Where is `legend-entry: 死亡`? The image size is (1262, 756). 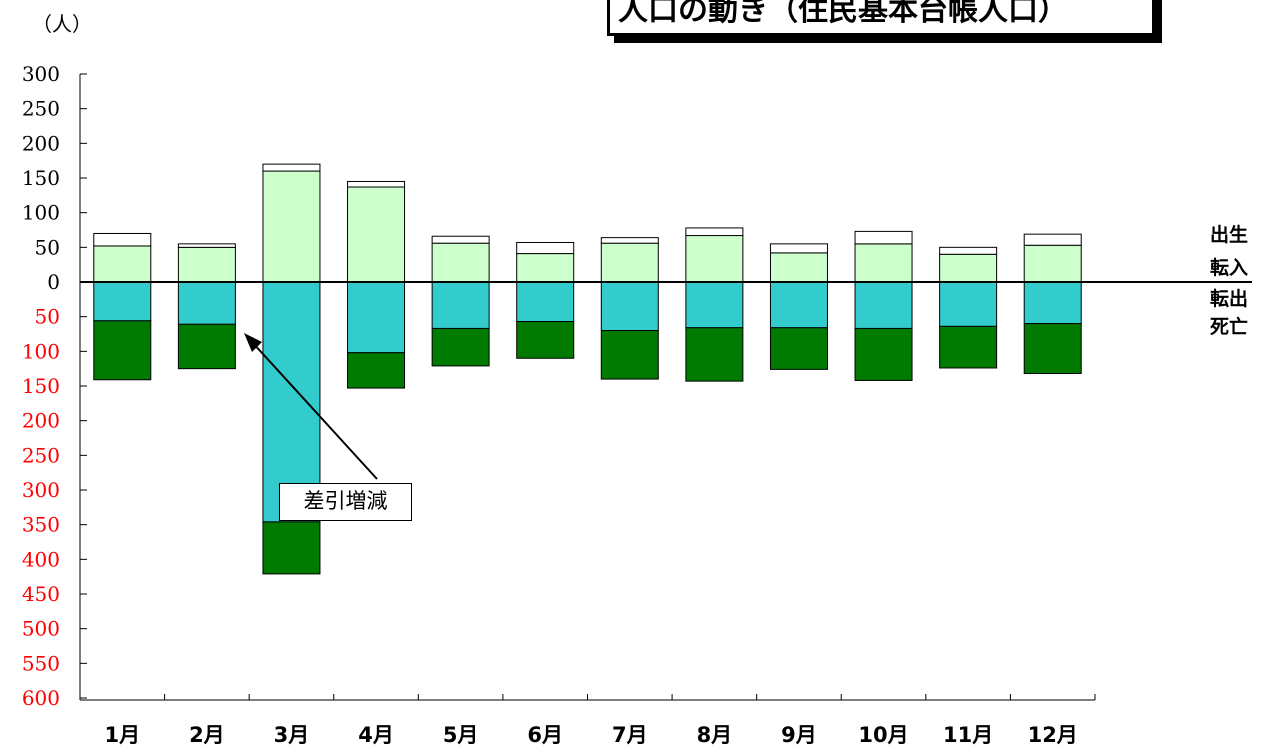 legend-entry: 死亡 is located at coordinates (1229, 326).